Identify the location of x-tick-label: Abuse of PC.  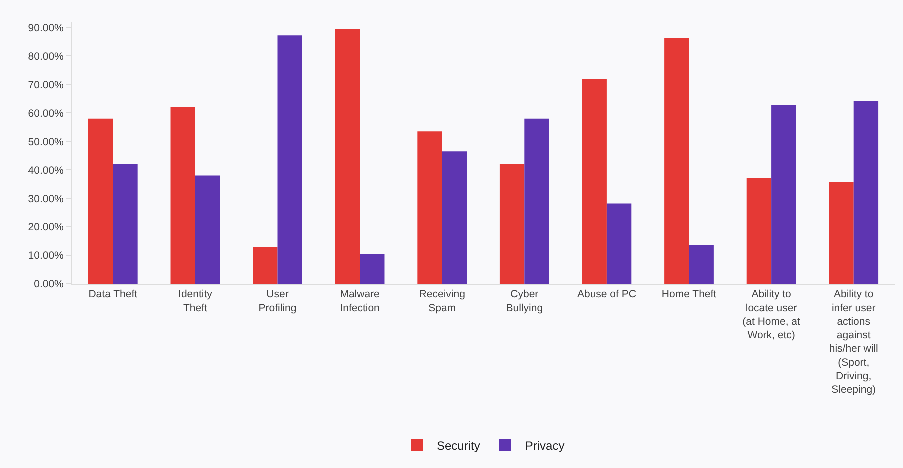
(607, 294).